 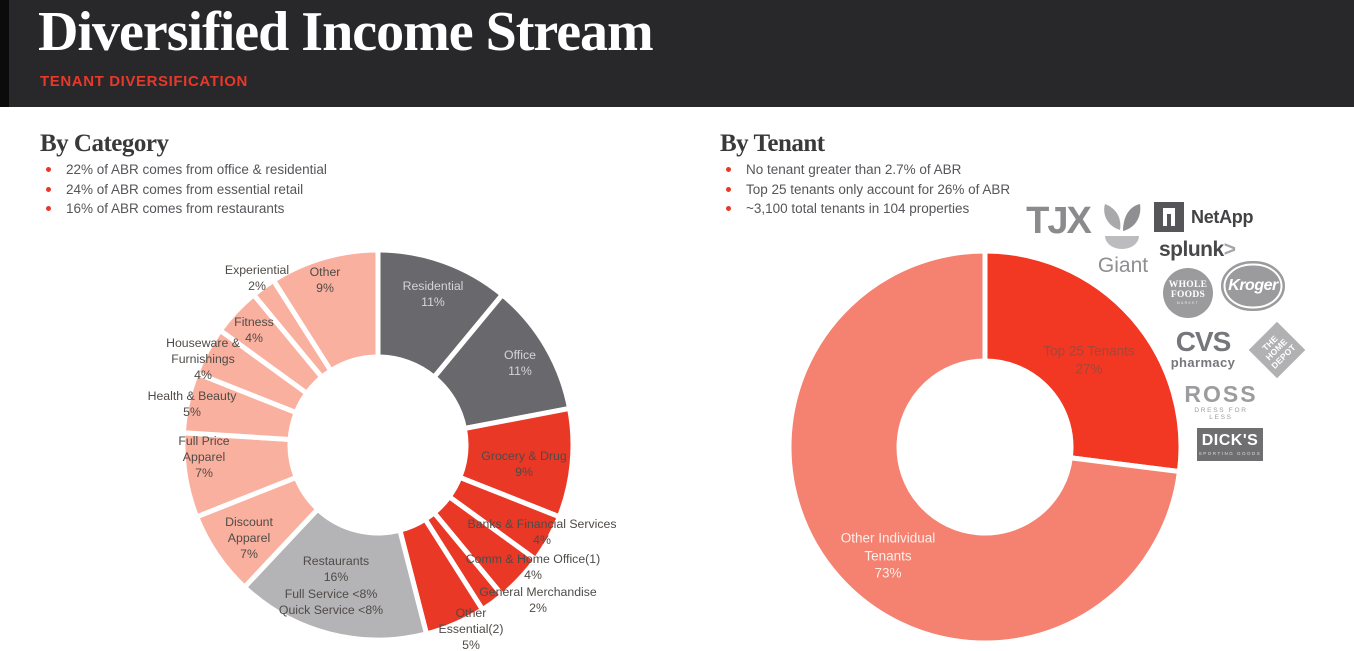 What do you see at coordinates (4, 53) in the screenshot?
I see `header-accent-strip` at bounding box center [4, 53].